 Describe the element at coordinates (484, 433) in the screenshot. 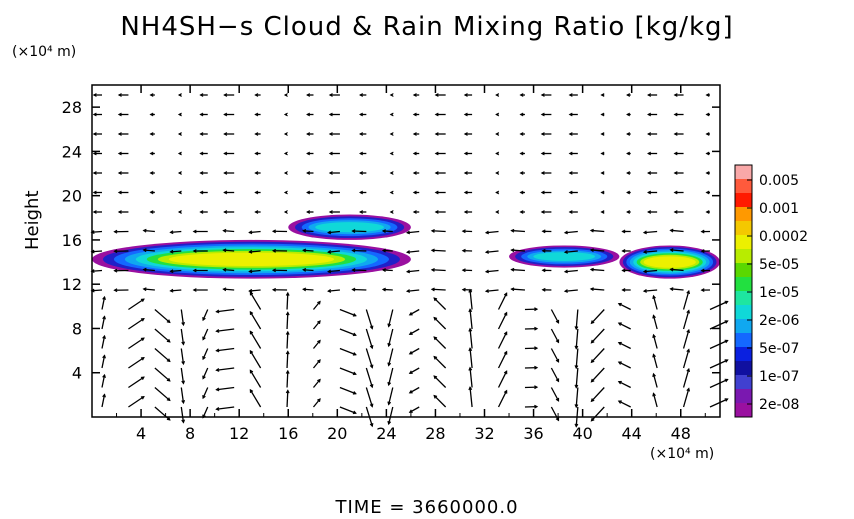

I see `x-tick-label: 32` at that location.